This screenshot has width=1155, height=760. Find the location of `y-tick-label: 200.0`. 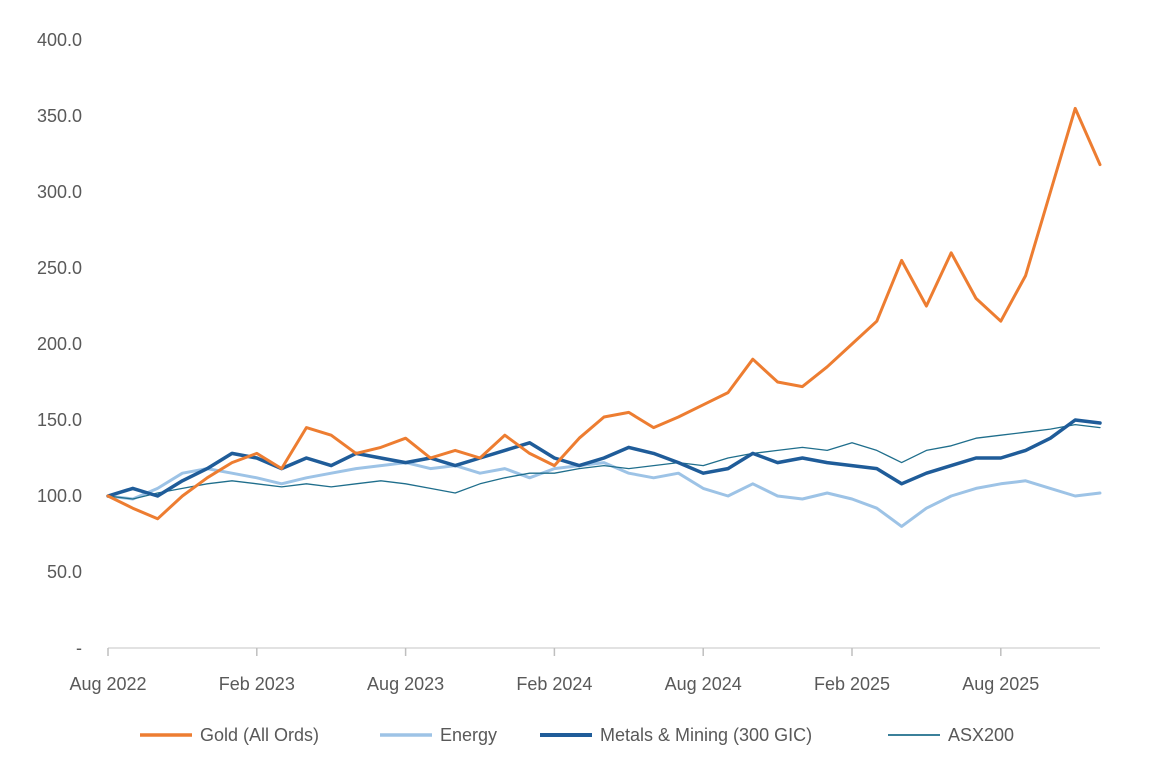

y-tick-label: 200.0 is located at coordinates (59, 344).